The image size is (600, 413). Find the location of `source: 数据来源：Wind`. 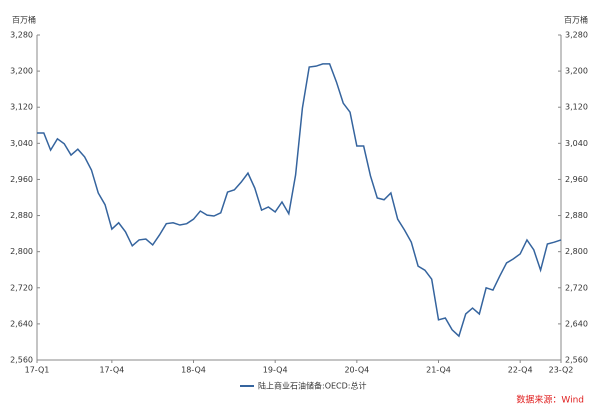

source: 数据来源：Wind is located at coordinates (550, 400).